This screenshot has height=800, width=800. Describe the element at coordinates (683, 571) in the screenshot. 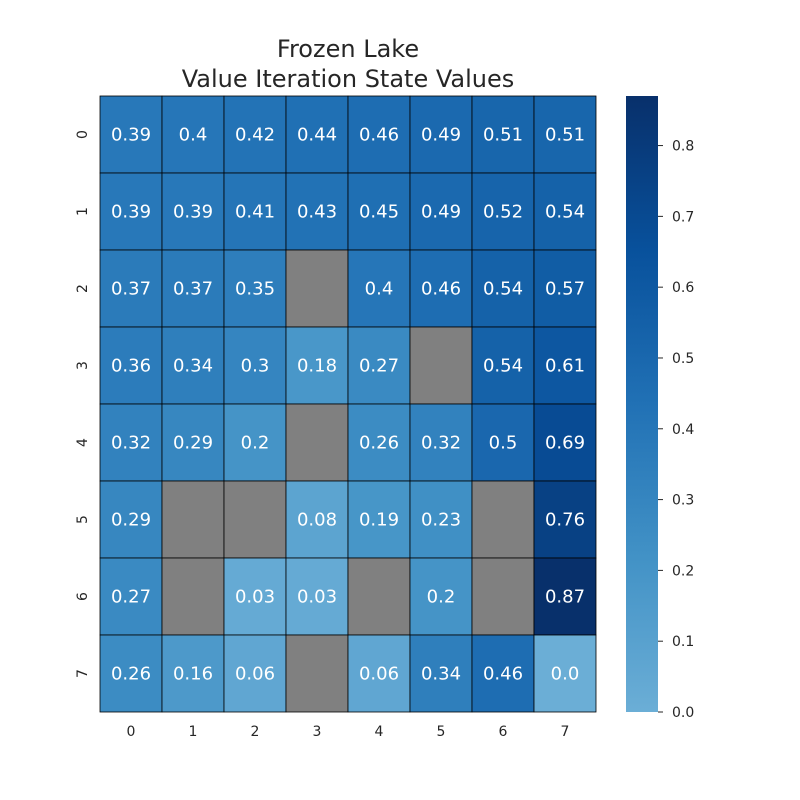

I see `colorbar-tick-label: 0.2` at that location.